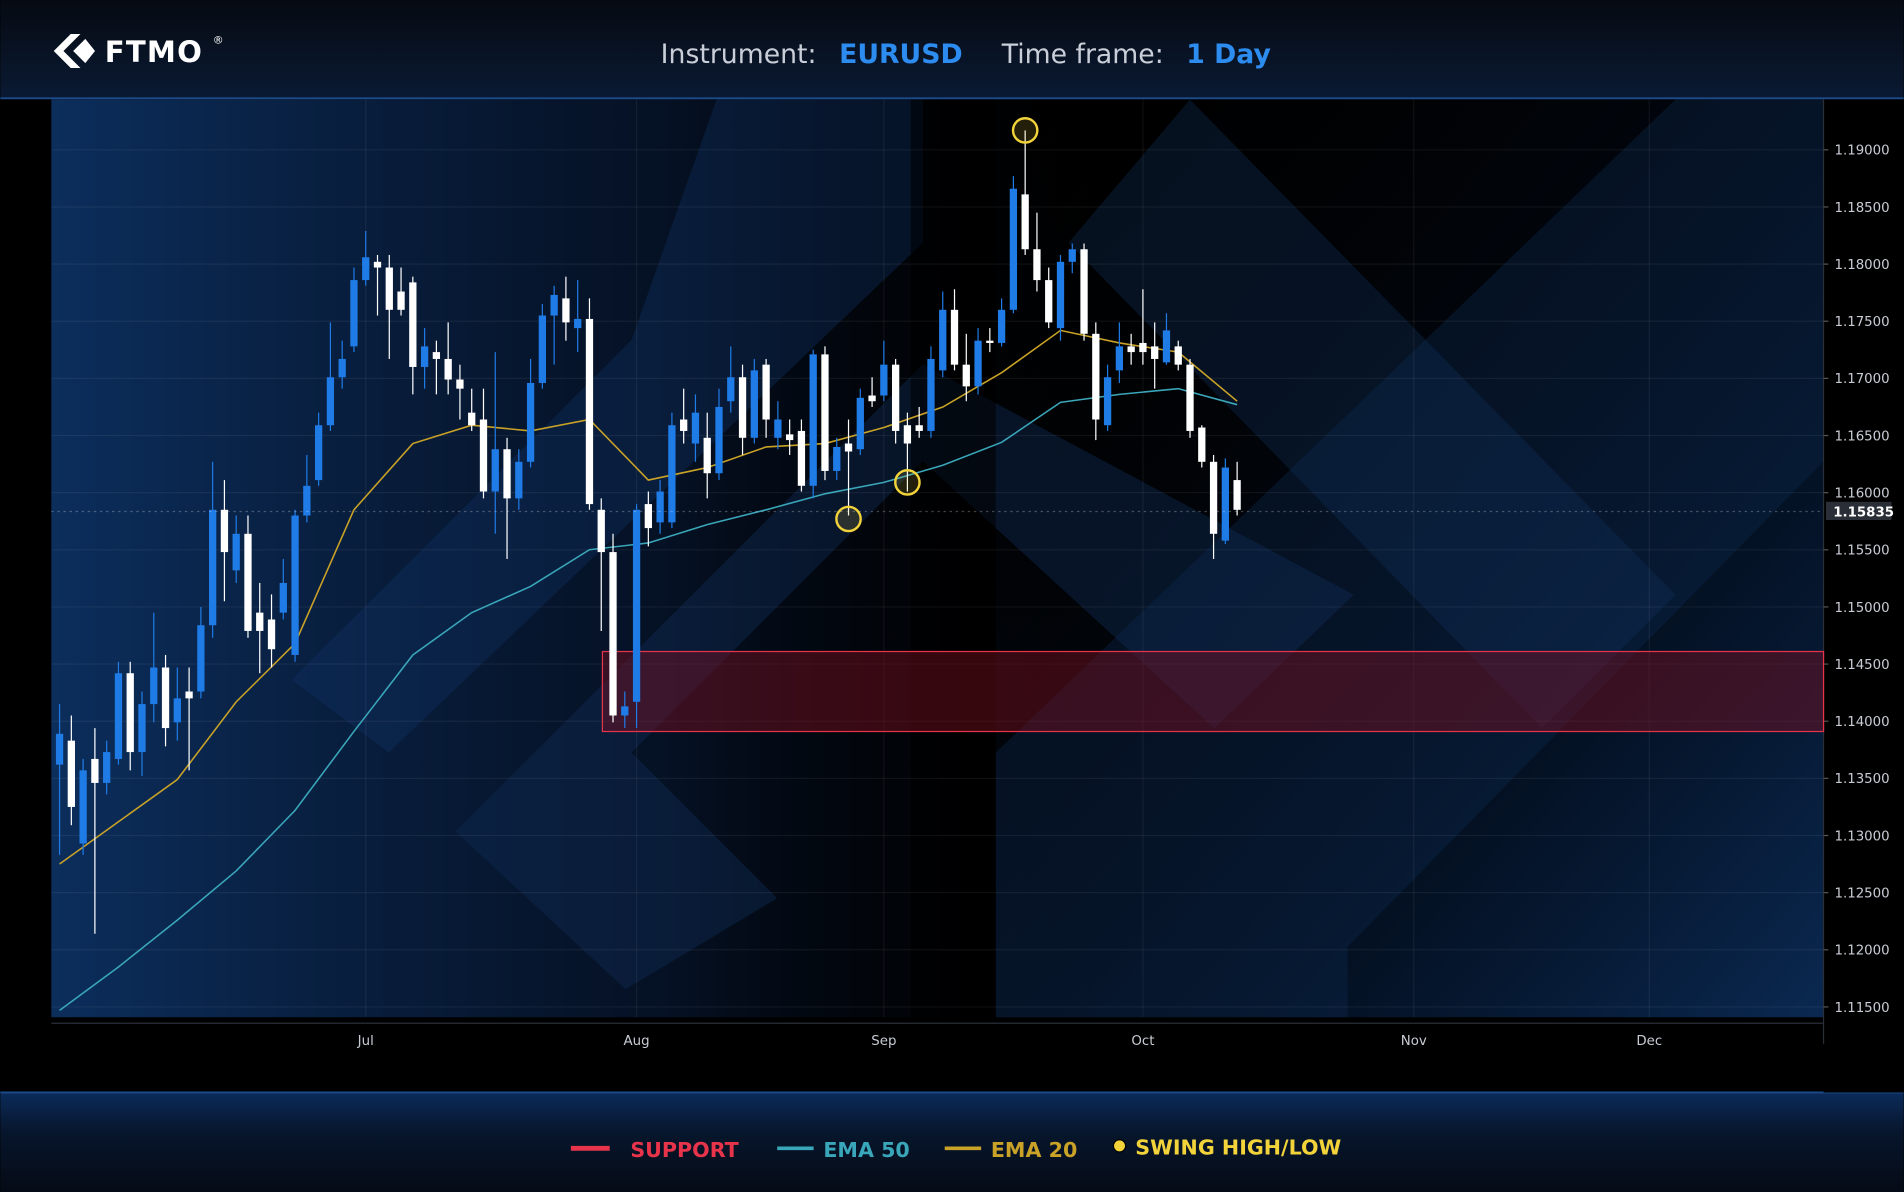 Image resolution: width=1904 pixels, height=1192 pixels. What do you see at coordinates (1213, 691) in the screenshot?
I see `support-zone` at bounding box center [1213, 691].